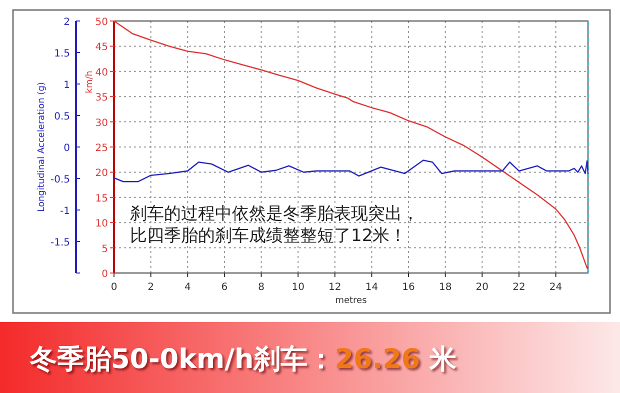 This screenshot has height=393, width=620. What do you see at coordinates (101, 48) in the screenshot?
I see `y-tick-label: 45` at bounding box center [101, 48].